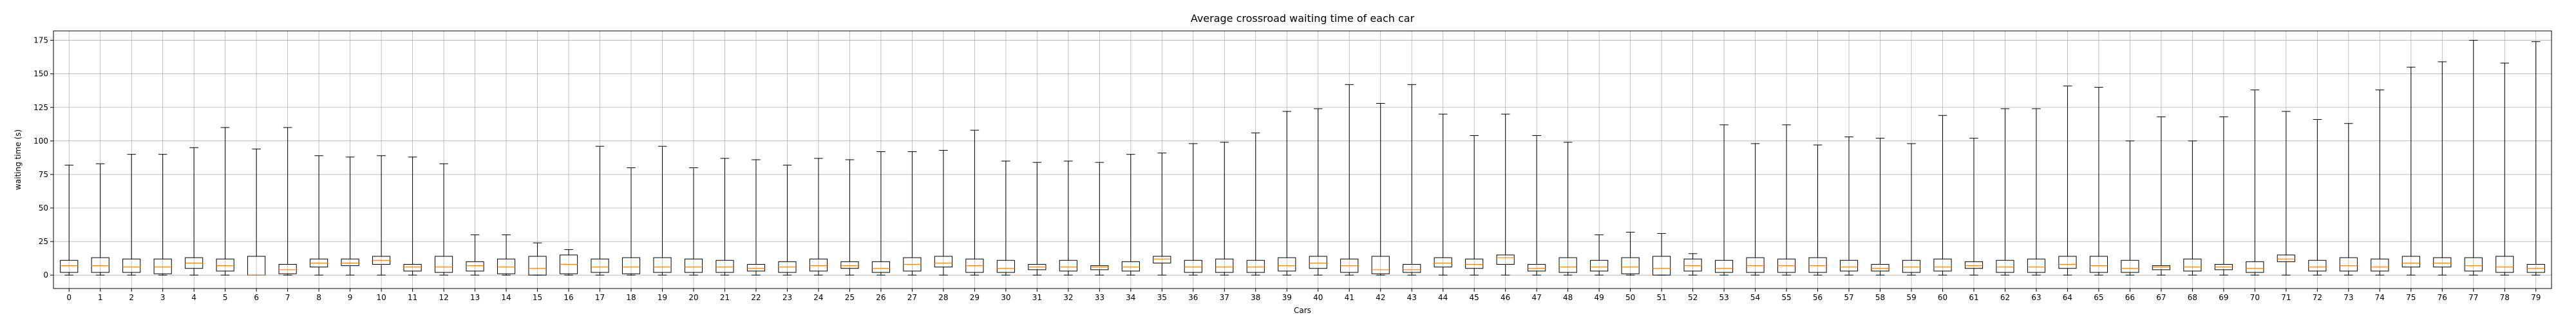  Describe the element at coordinates (569, 297) in the screenshot. I see `x-tick-label: 16` at that location.